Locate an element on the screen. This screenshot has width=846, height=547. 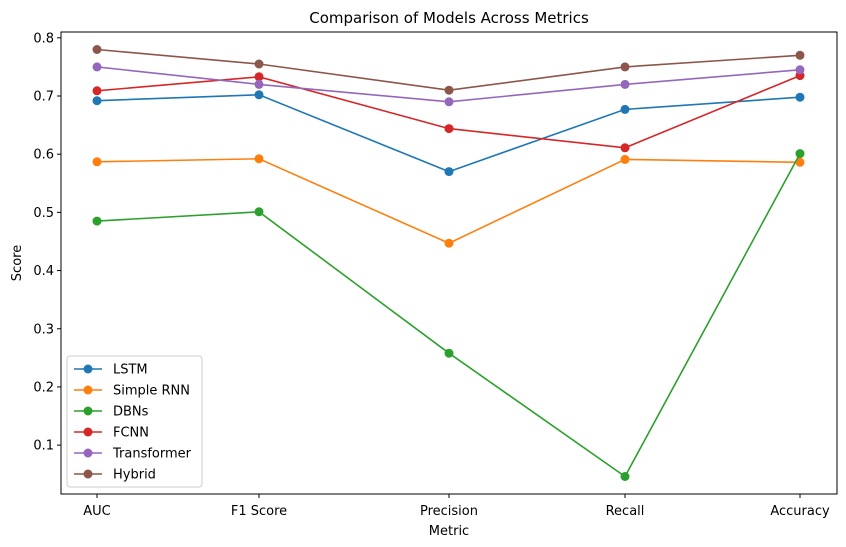
x-tick-label: Recall is located at coordinates (625, 511).